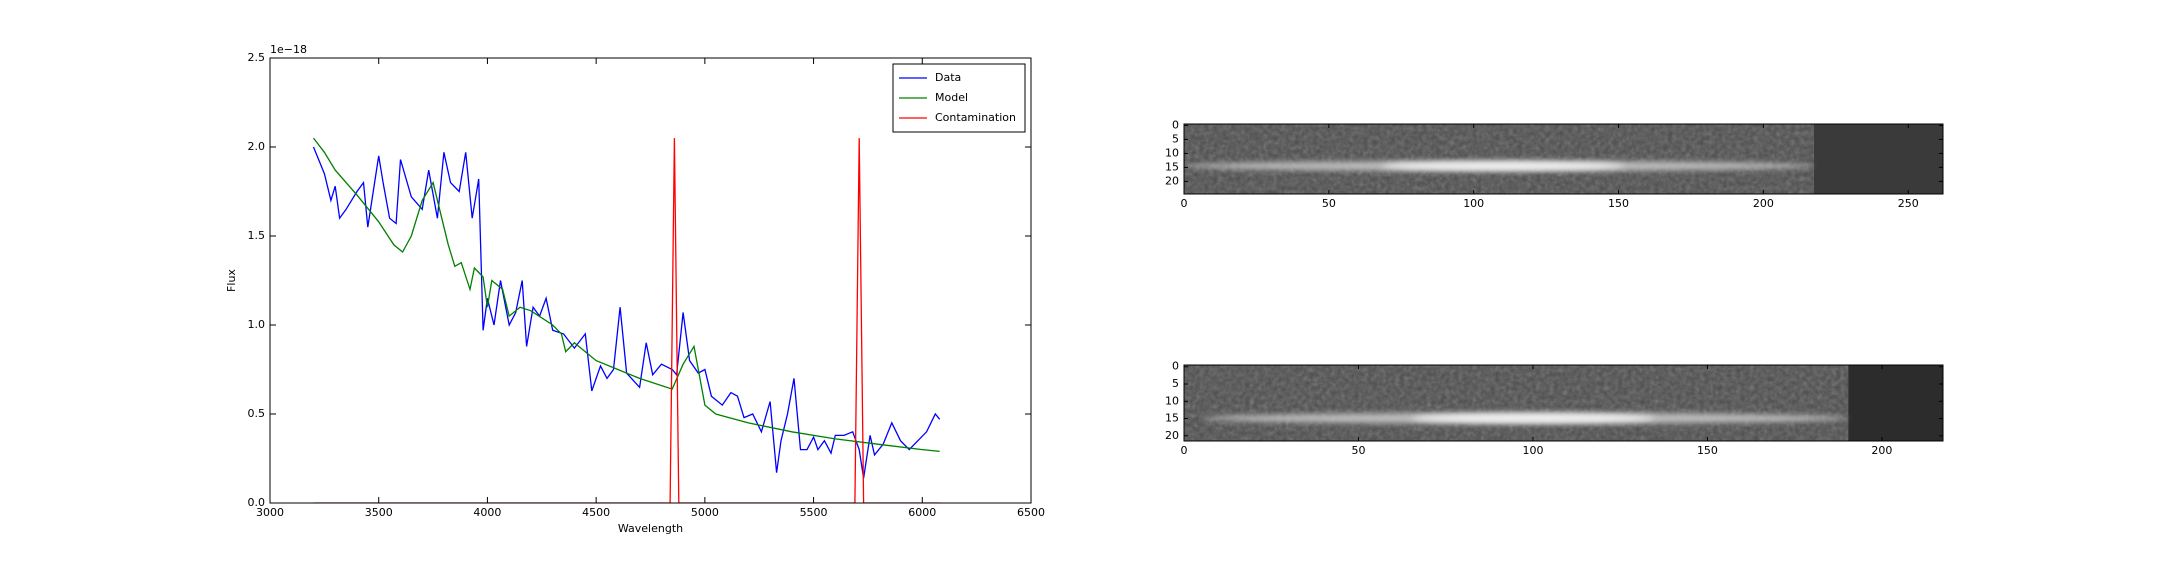  What do you see at coordinates (487, 512) in the screenshot?
I see `x-tick-label: 4000` at bounding box center [487, 512].